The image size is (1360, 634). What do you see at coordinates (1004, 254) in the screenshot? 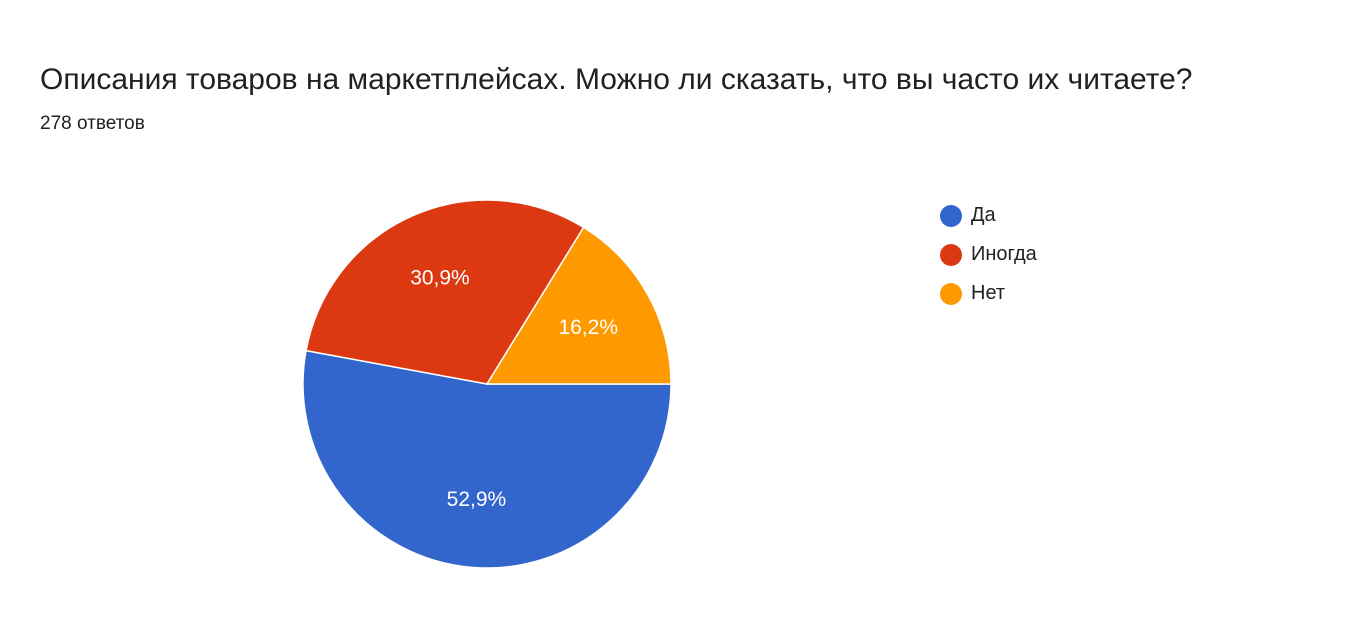
I see `legend-label: Иногда` at bounding box center [1004, 254].